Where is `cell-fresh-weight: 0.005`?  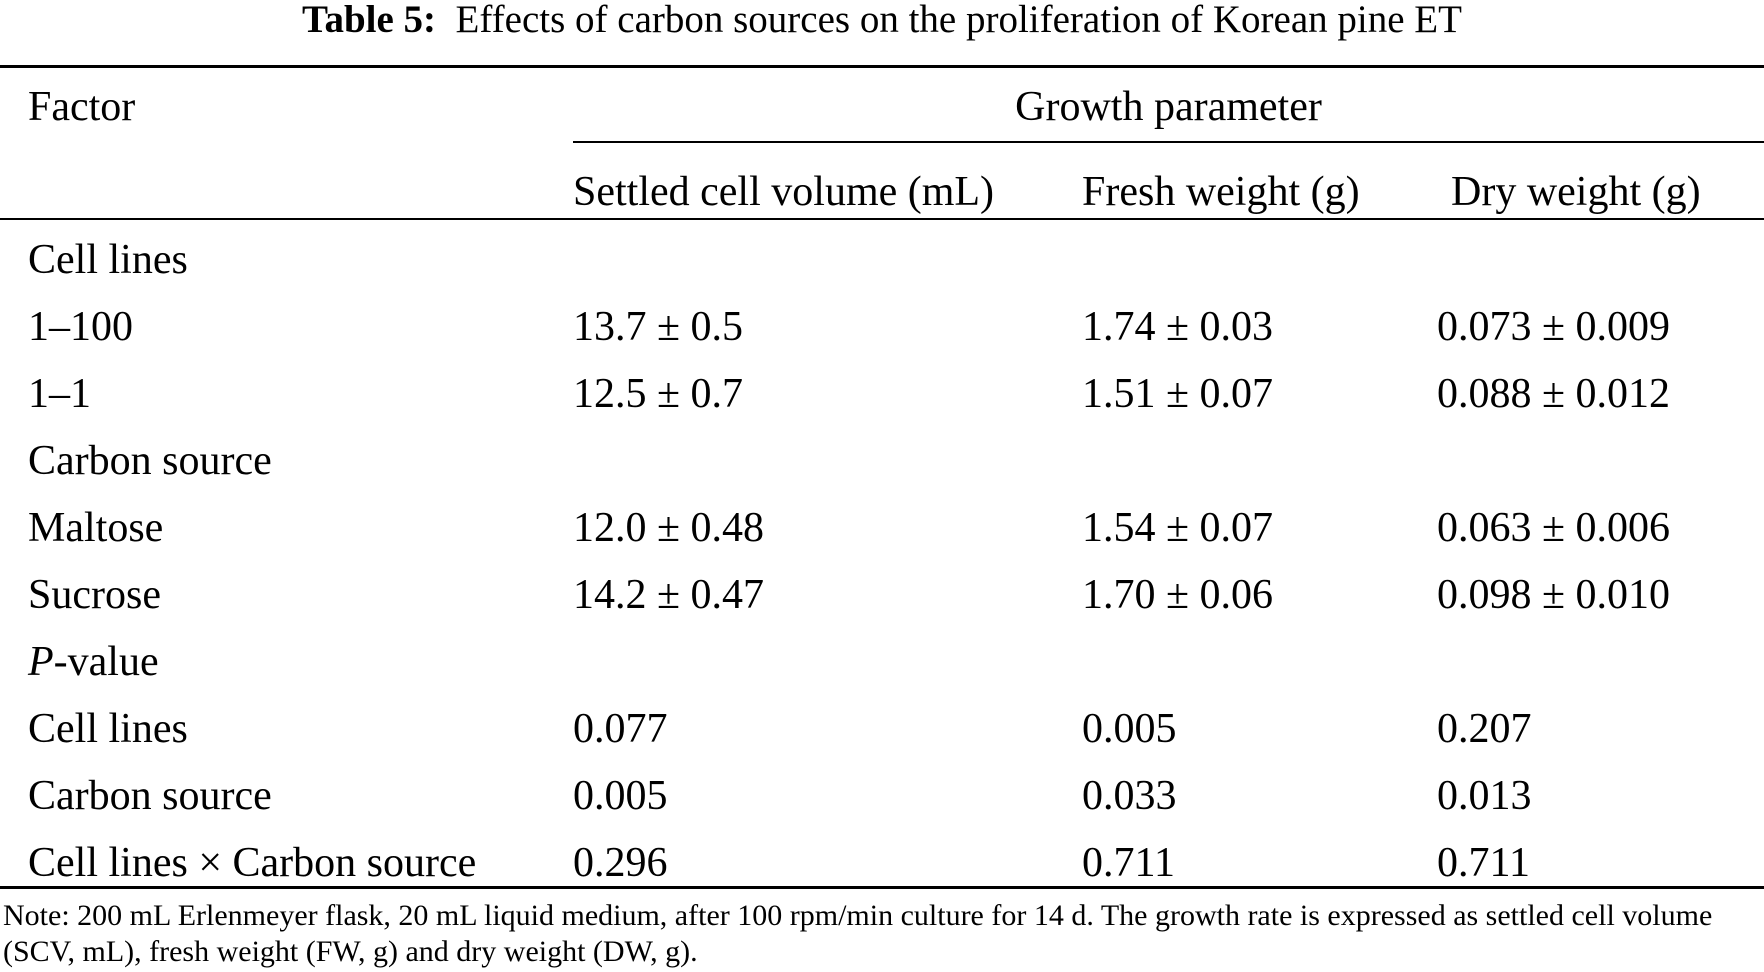
cell-fresh-weight: 0.005 is located at coordinates (1129, 729).